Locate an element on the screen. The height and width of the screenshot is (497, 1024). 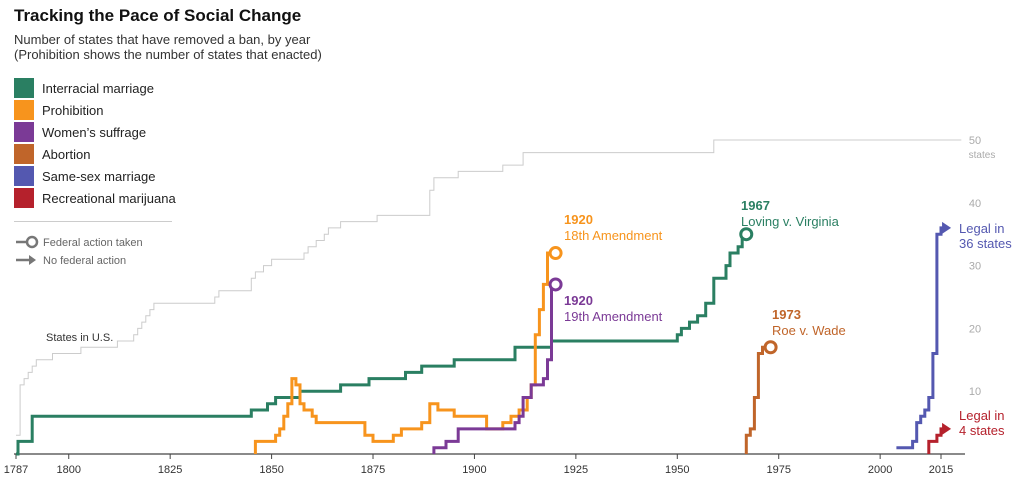
x-tick-label: 1950 is located at coordinates (677, 470).